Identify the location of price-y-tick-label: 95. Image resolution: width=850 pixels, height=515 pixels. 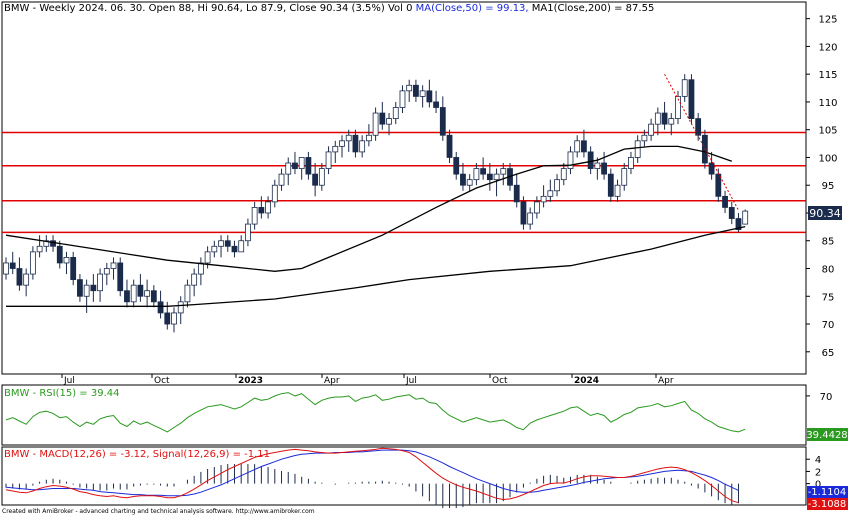
(828, 186).